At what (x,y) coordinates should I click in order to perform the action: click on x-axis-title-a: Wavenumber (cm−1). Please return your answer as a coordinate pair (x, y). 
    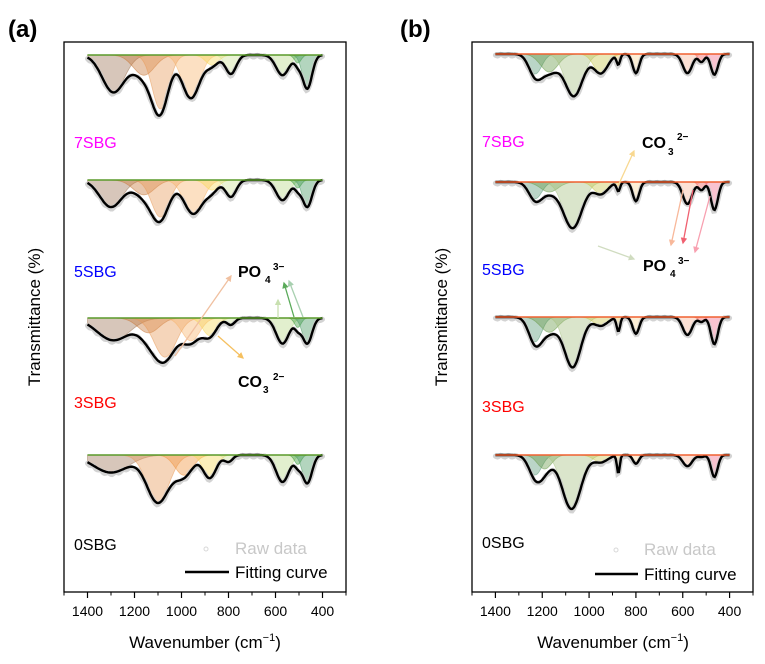
    Looking at the image, I should click on (205, 642).